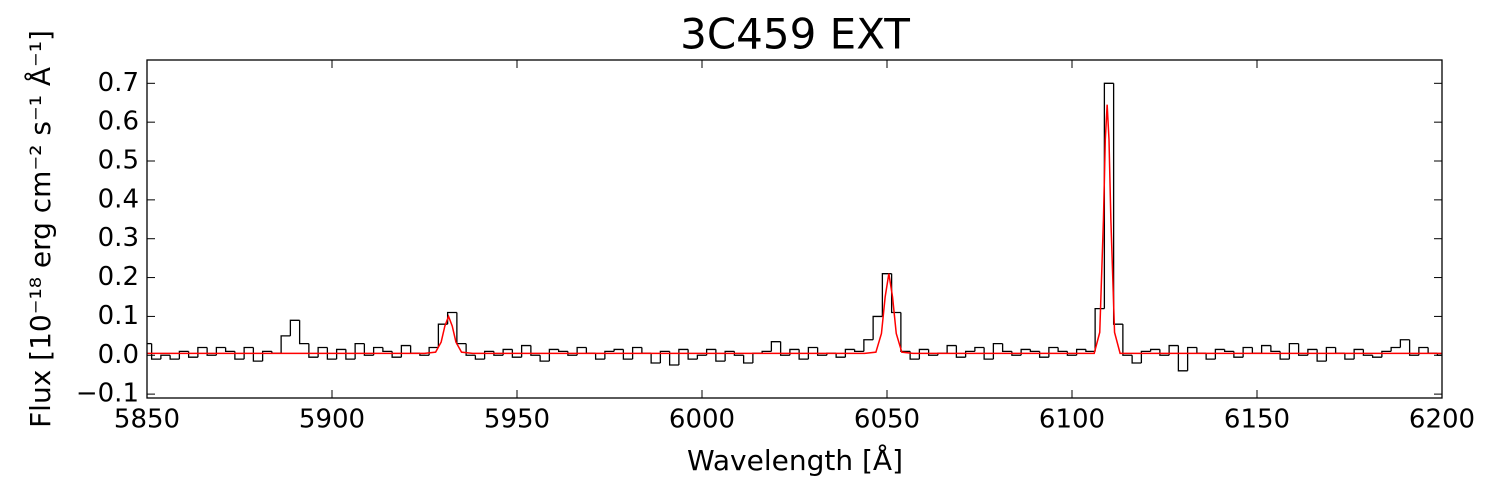 The image size is (1500, 500). I want to click on x-tick-label: 6000, so click(702, 420).